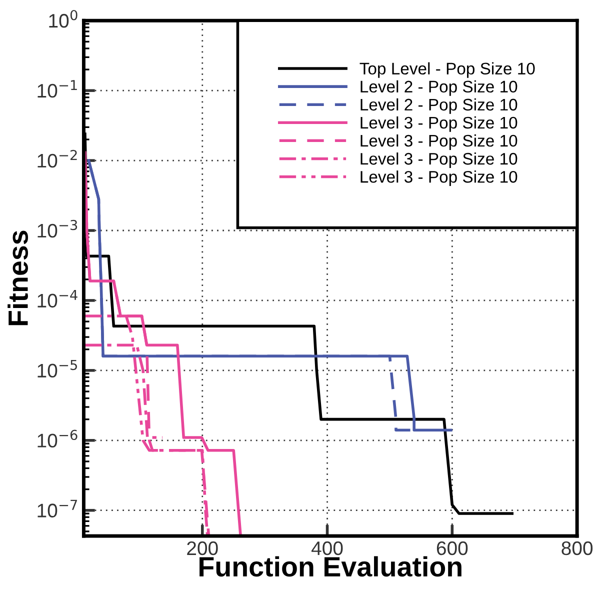  What do you see at coordinates (57, 89) in the screenshot?
I see `y-tick-label: 10$^{−1}$` at bounding box center [57, 89].